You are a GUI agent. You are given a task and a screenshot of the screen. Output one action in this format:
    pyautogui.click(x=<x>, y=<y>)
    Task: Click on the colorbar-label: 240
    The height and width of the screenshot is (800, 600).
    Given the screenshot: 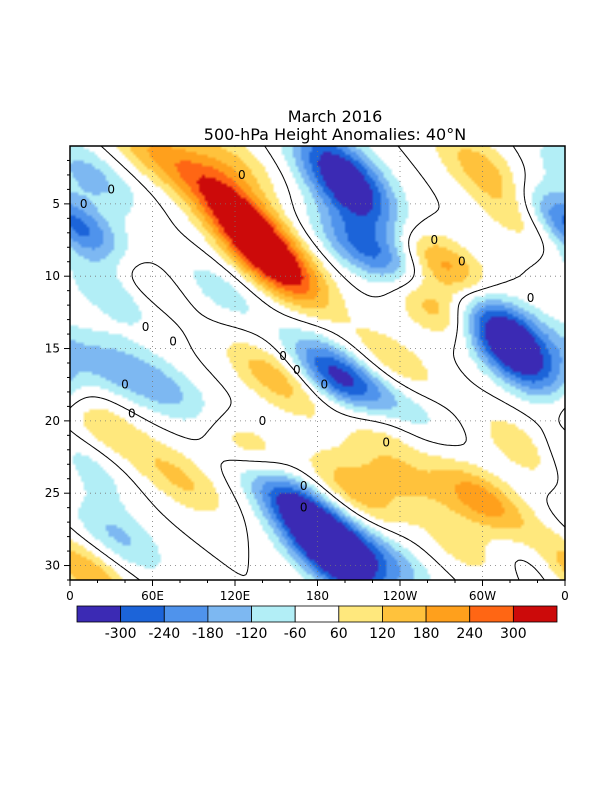 What is the action you would take?
    pyautogui.click(x=469, y=634)
    